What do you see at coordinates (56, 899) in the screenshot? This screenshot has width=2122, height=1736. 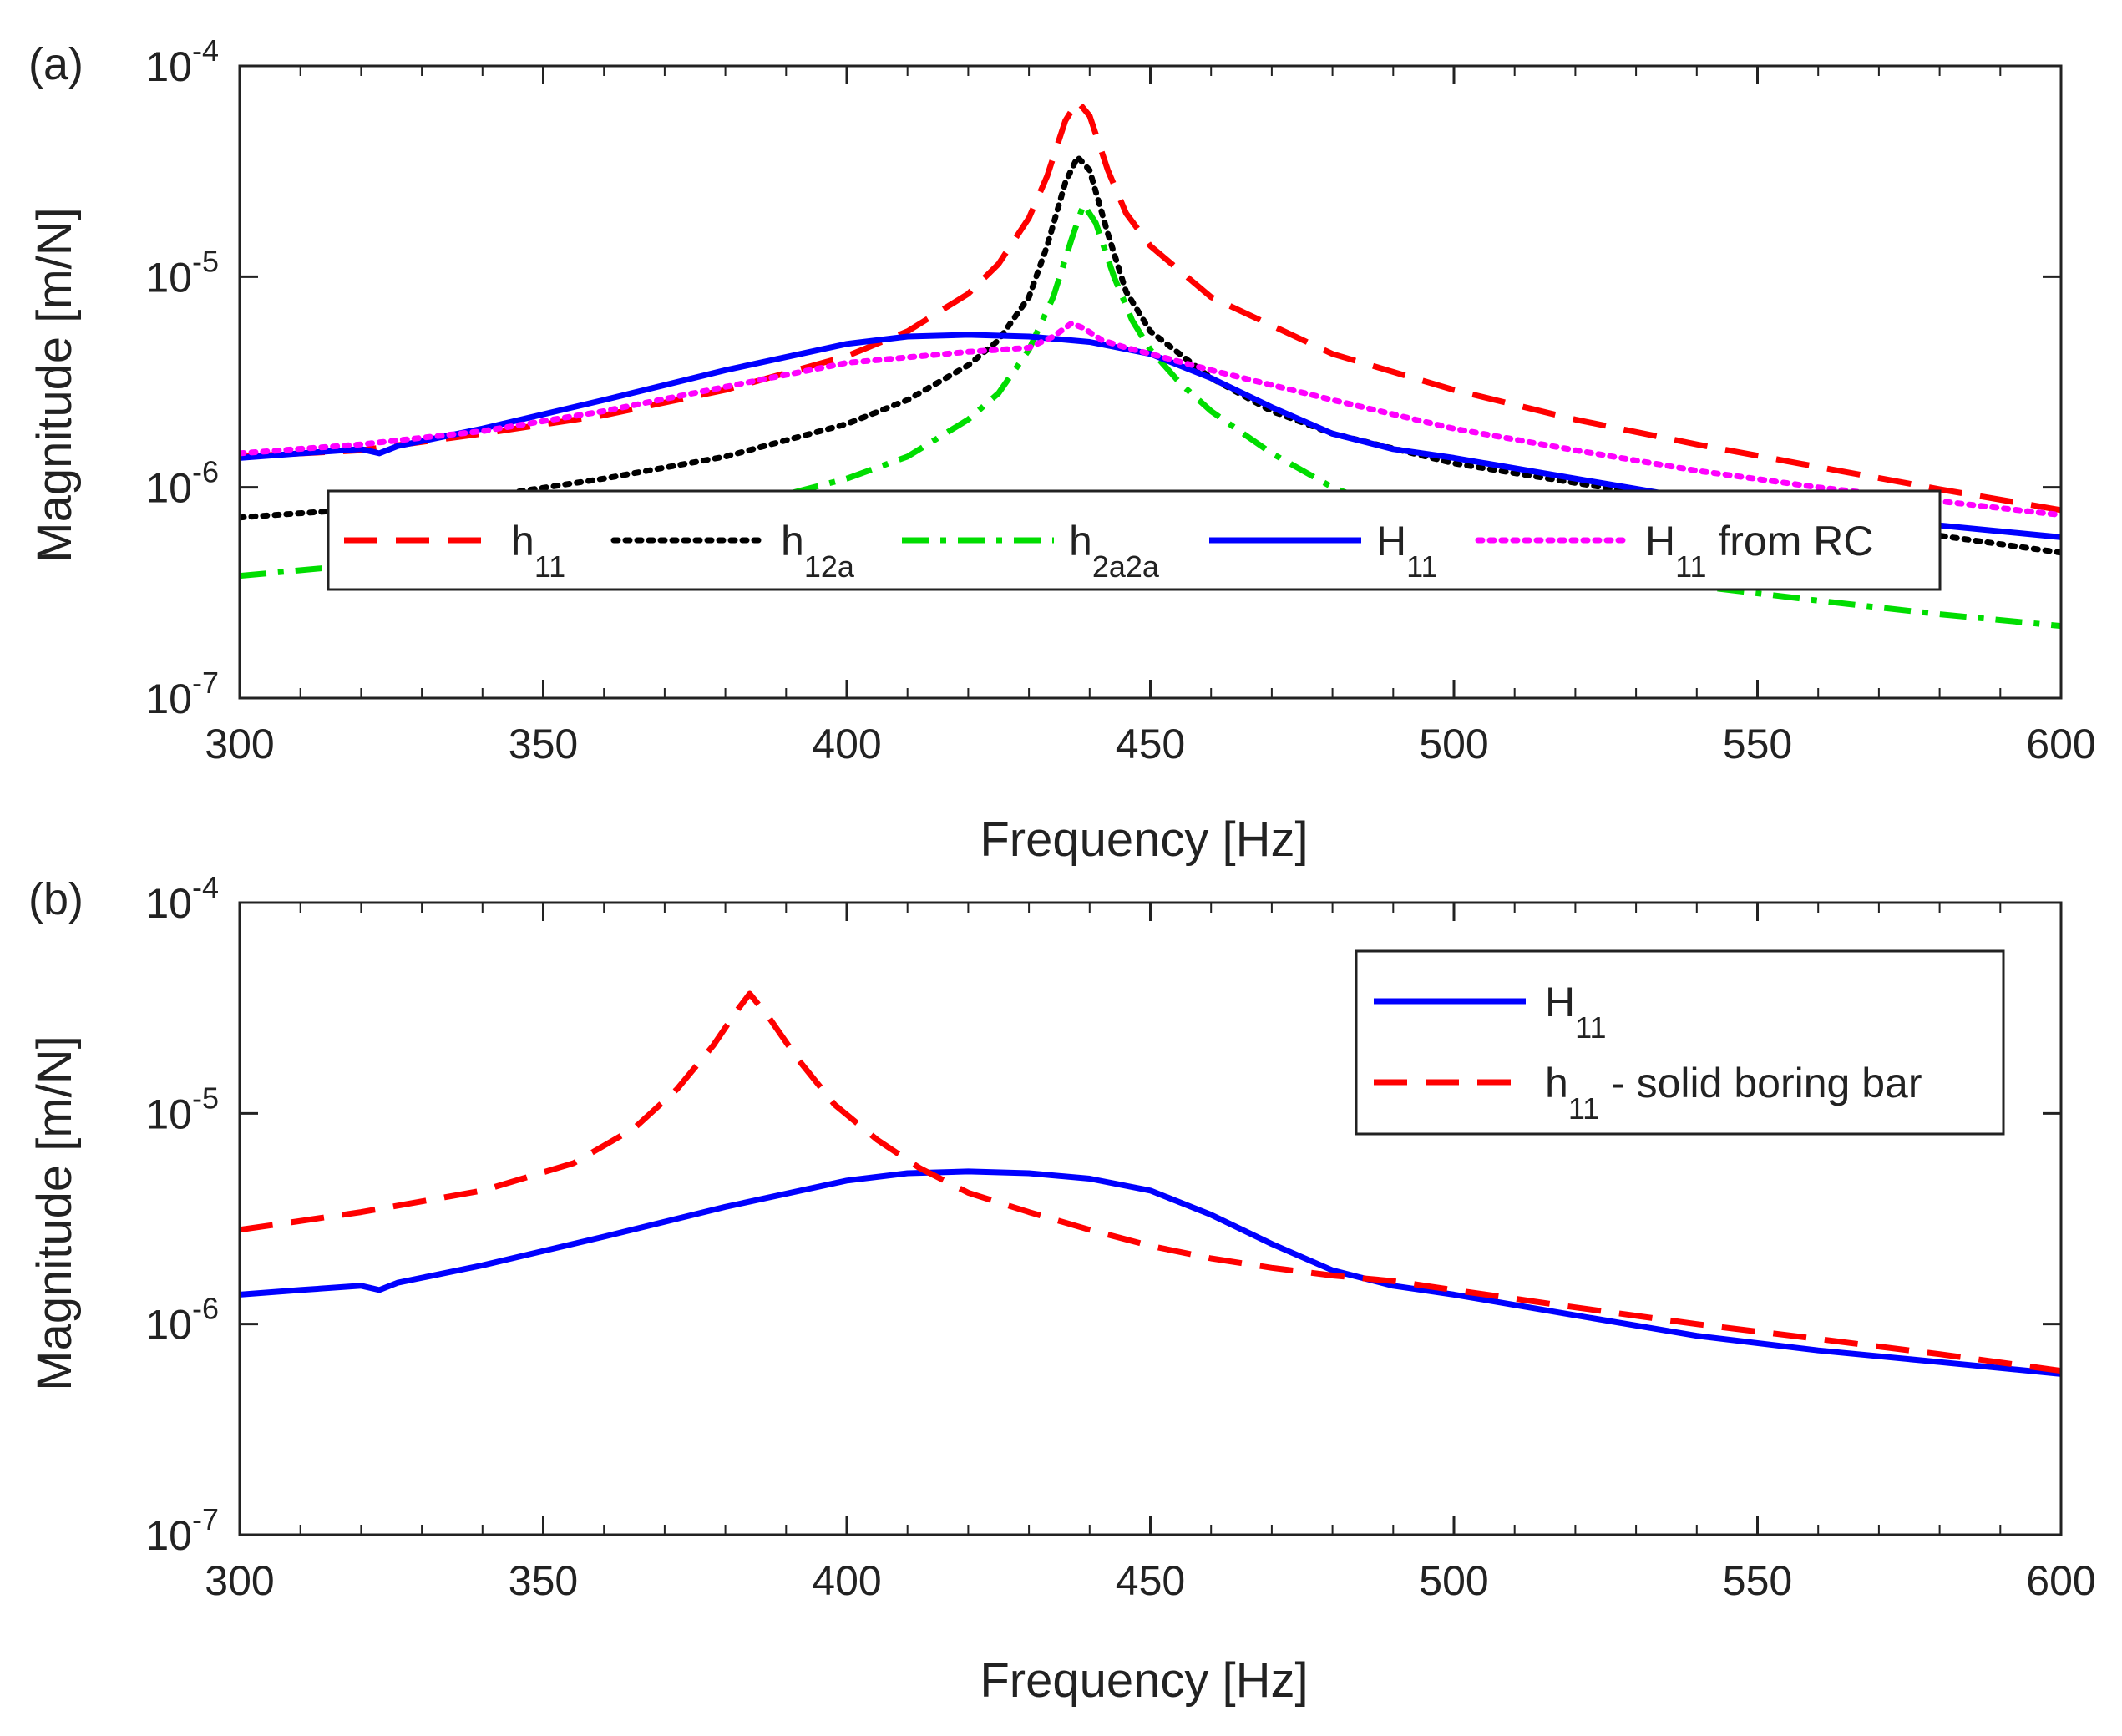 I see `panel-b-label: (b)` at bounding box center [56, 899].